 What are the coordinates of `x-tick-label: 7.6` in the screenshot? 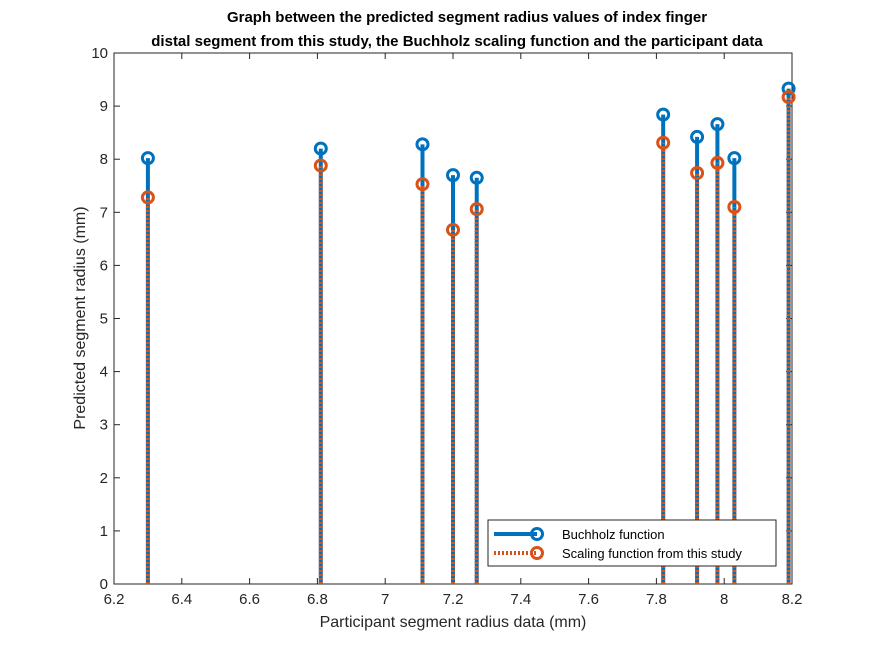 It's located at (588, 599).